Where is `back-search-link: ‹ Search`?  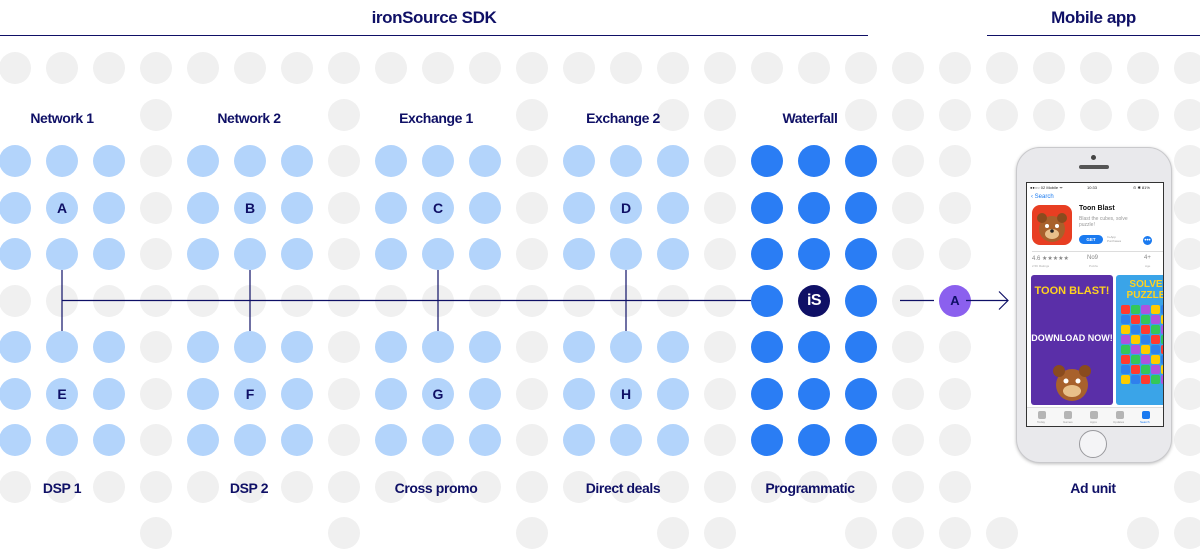 back-search-link: ‹ Search is located at coordinates (1042, 197).